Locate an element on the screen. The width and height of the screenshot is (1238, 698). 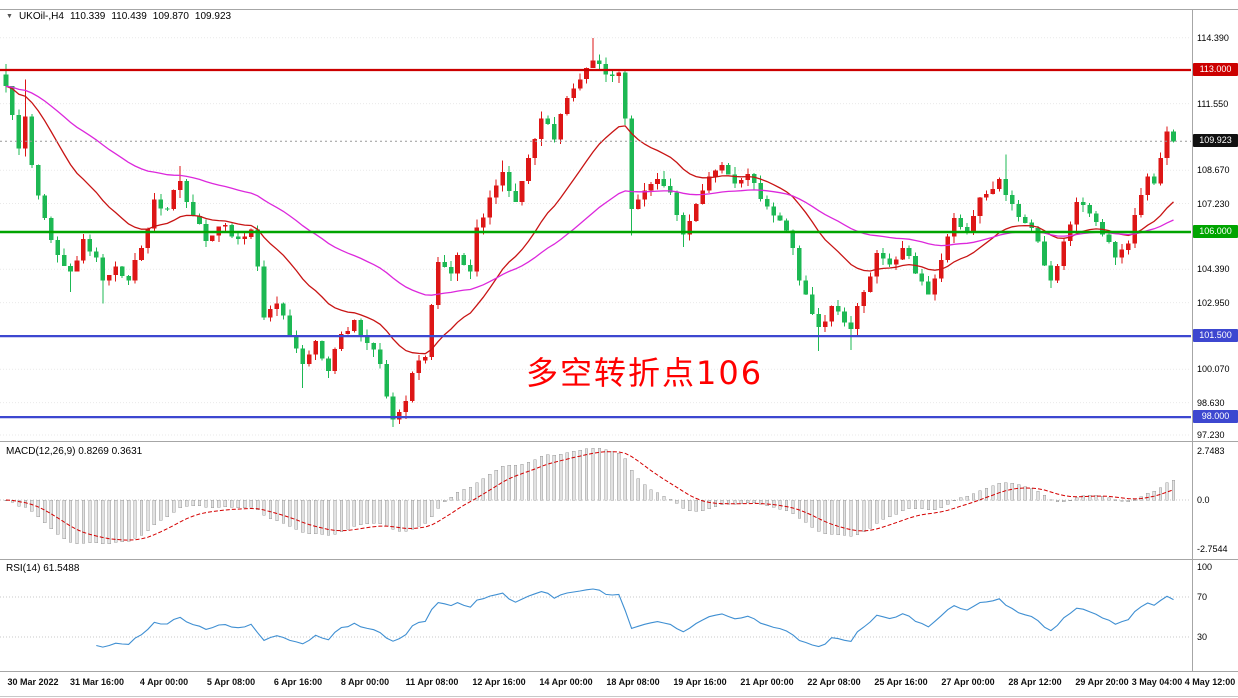
symbol-timeframe-label: UKOil-,H4 is located at coordinates (41, 16).